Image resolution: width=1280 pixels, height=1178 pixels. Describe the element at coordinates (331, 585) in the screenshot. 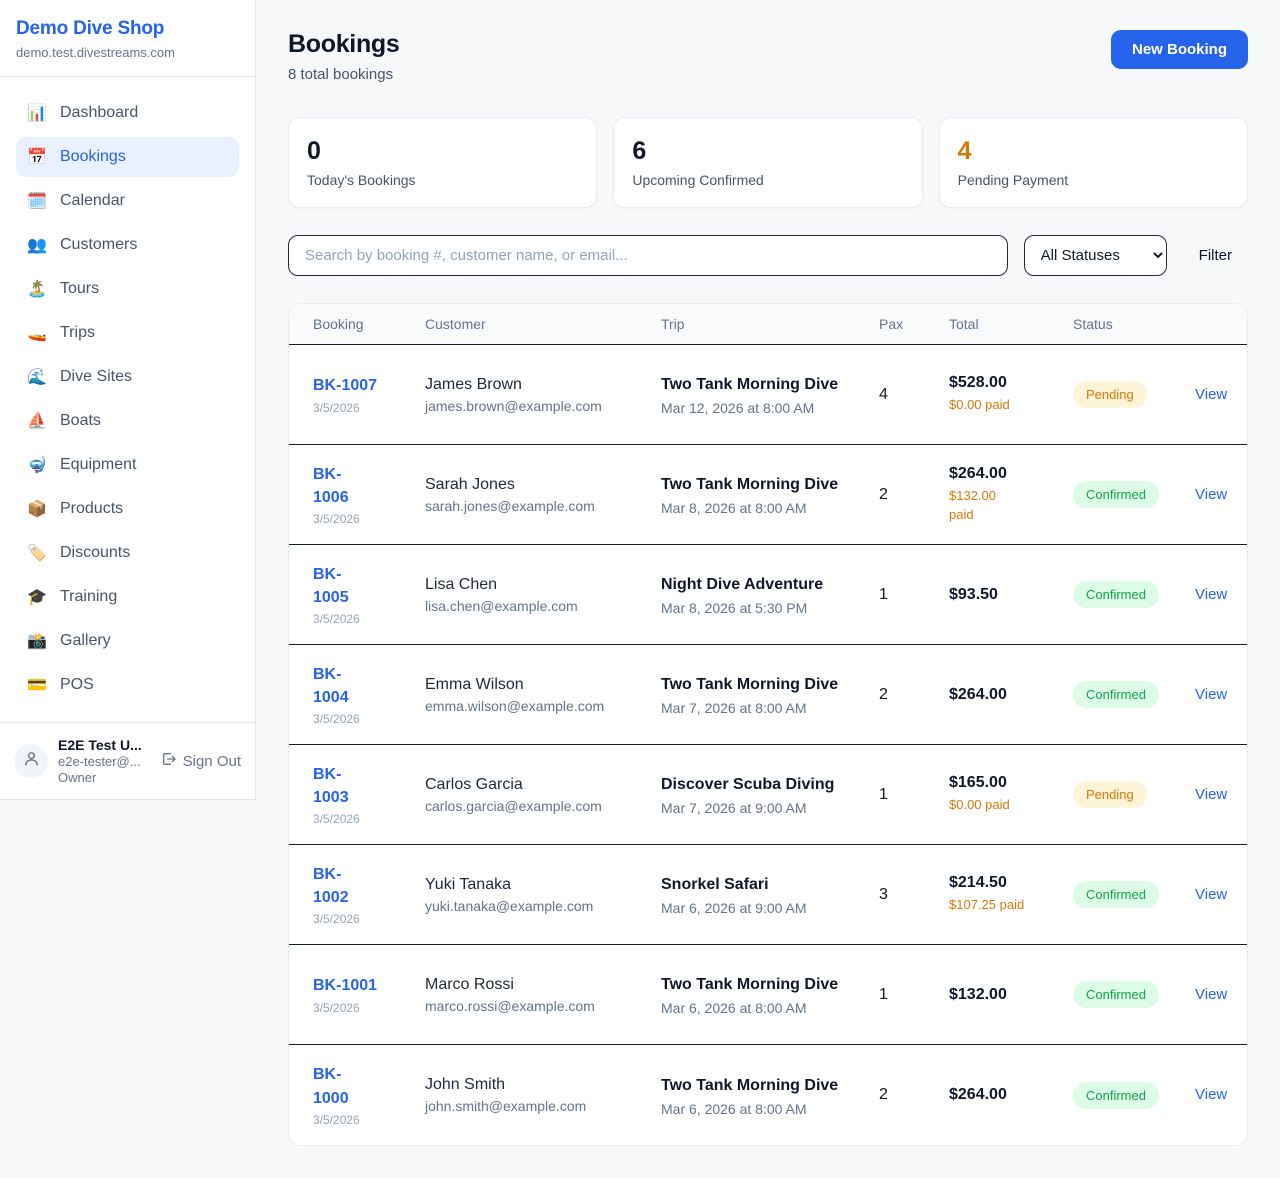

I see `booking-number-link: BK- 1005` at that location.